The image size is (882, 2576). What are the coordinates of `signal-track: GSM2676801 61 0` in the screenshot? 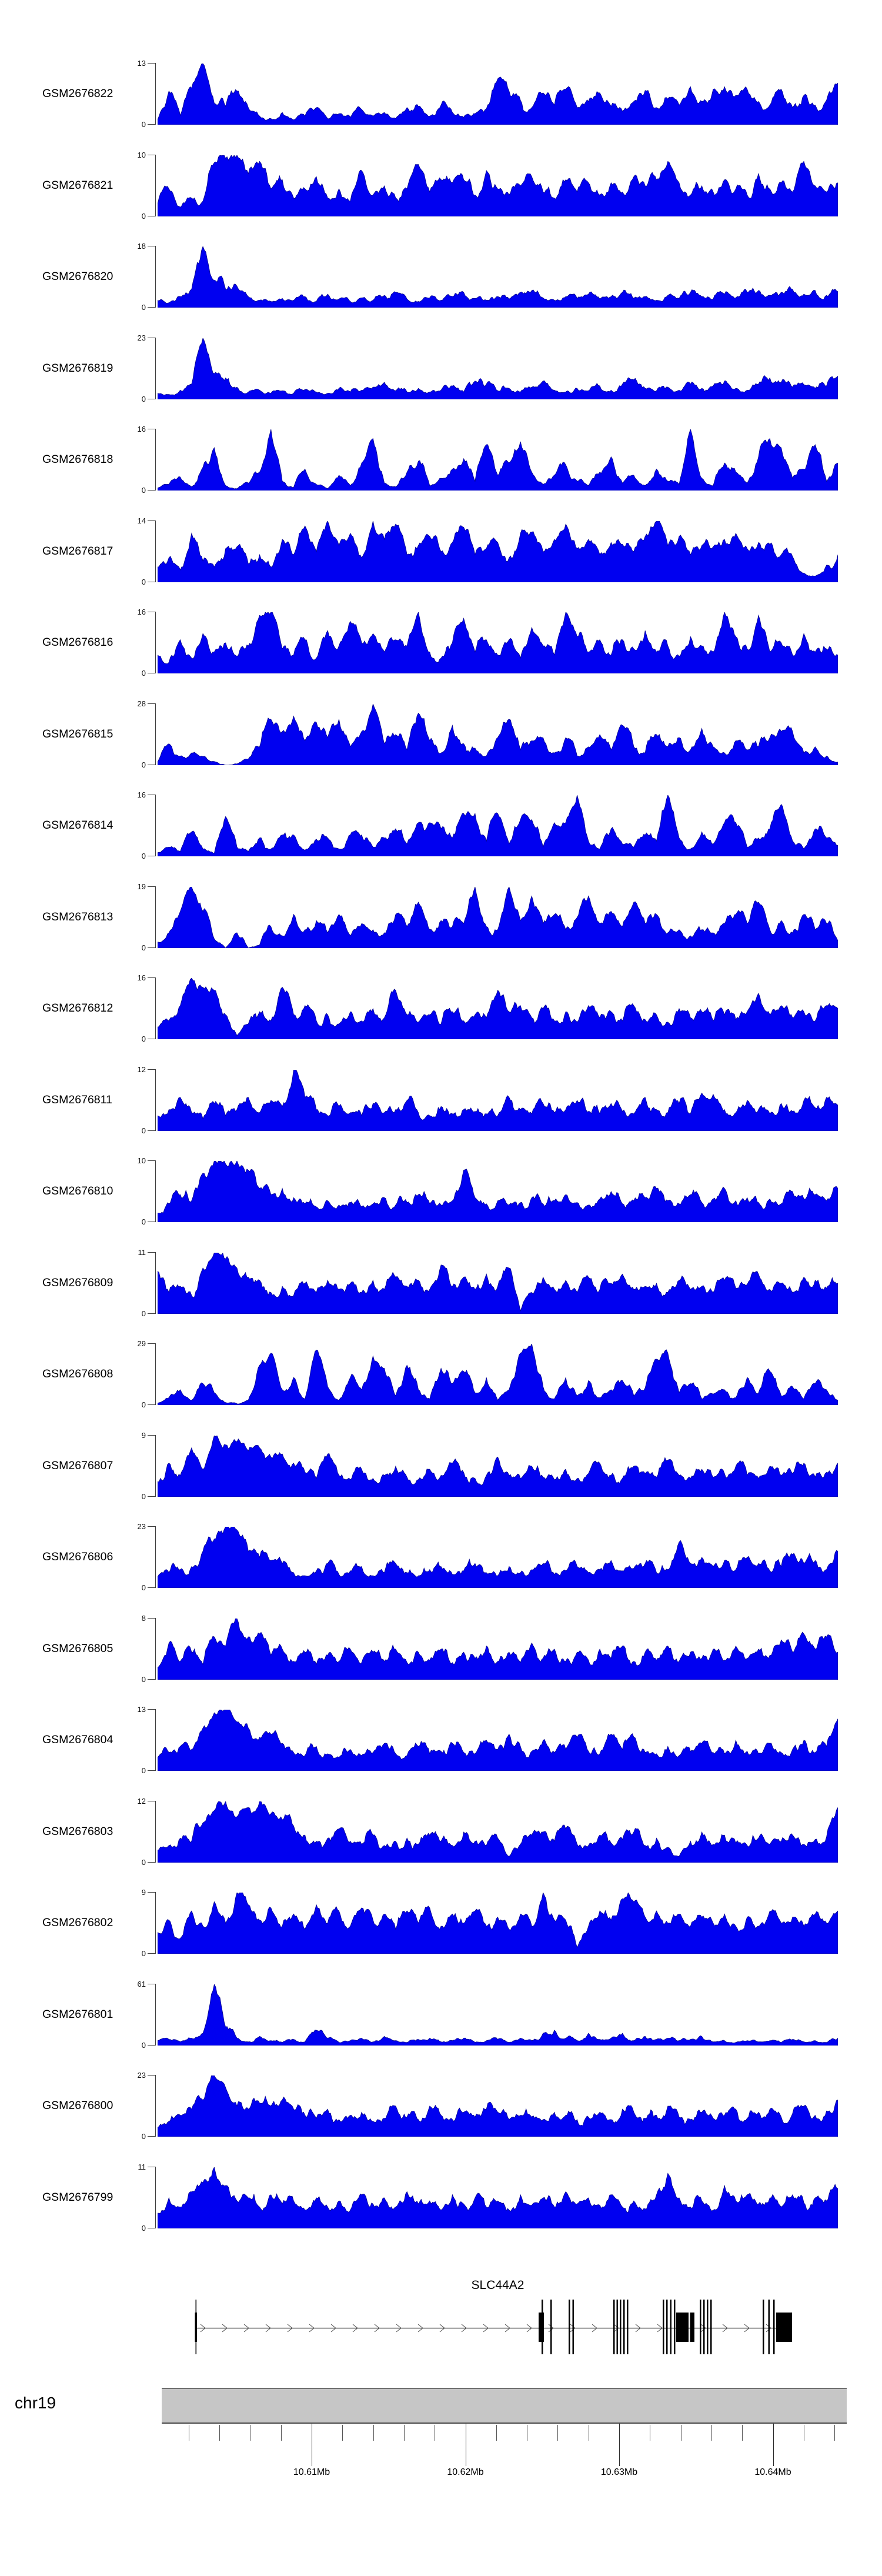 It's located at (441, 2028).